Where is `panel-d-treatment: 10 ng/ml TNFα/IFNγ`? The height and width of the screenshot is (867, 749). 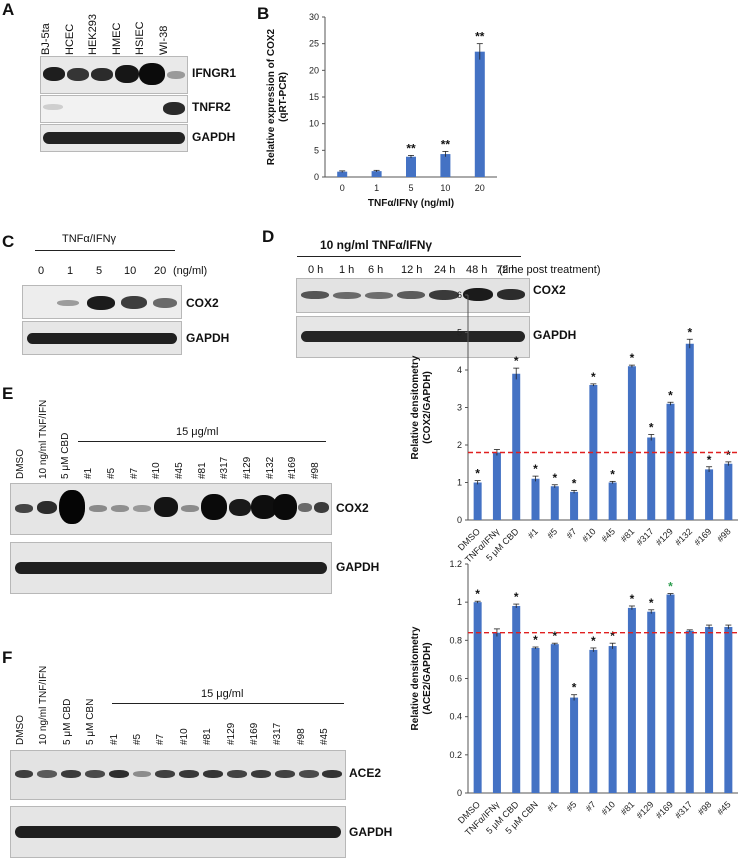
panel-d-treatment: 10 ng/ml TNFα/IFNγ is located at coordinates (376, 245).